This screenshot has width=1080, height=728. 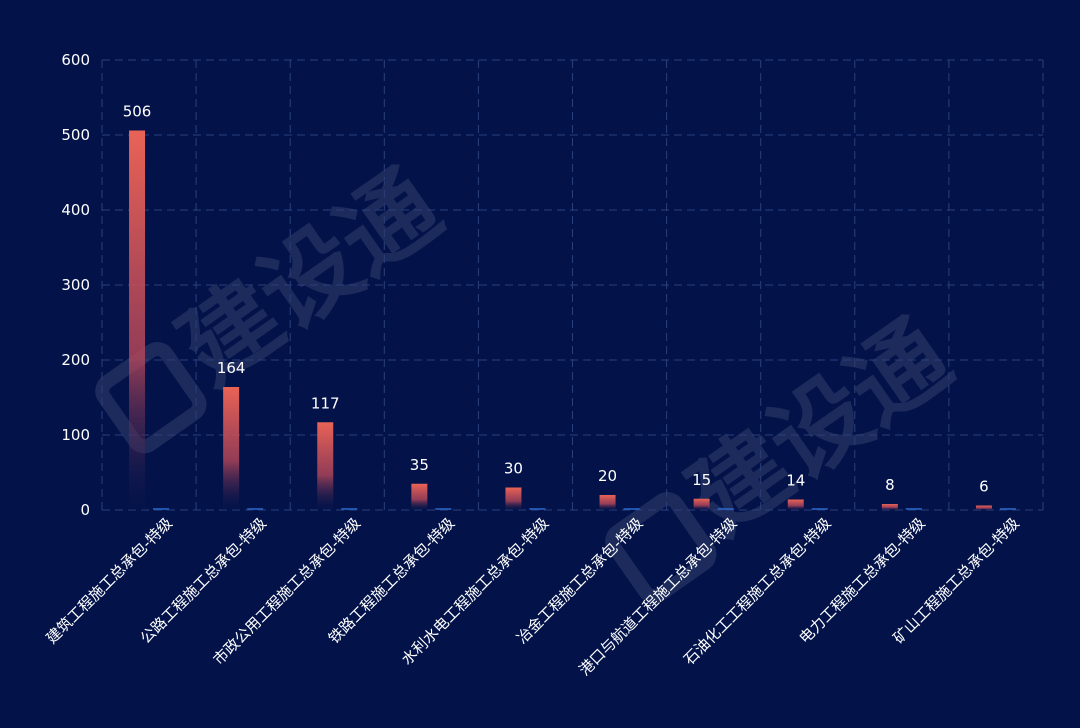 What do you see at coordinates (75, 135) in the screenshot?
I see `y-tick-label: 500` at bounding box center [75, 135].